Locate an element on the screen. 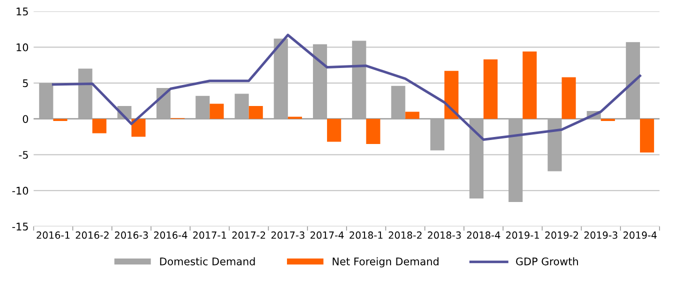 Image resolution: width=673 pixels, height=283 pixels. x-tick-label: 2017-1 is located at coordinates (209, 235).